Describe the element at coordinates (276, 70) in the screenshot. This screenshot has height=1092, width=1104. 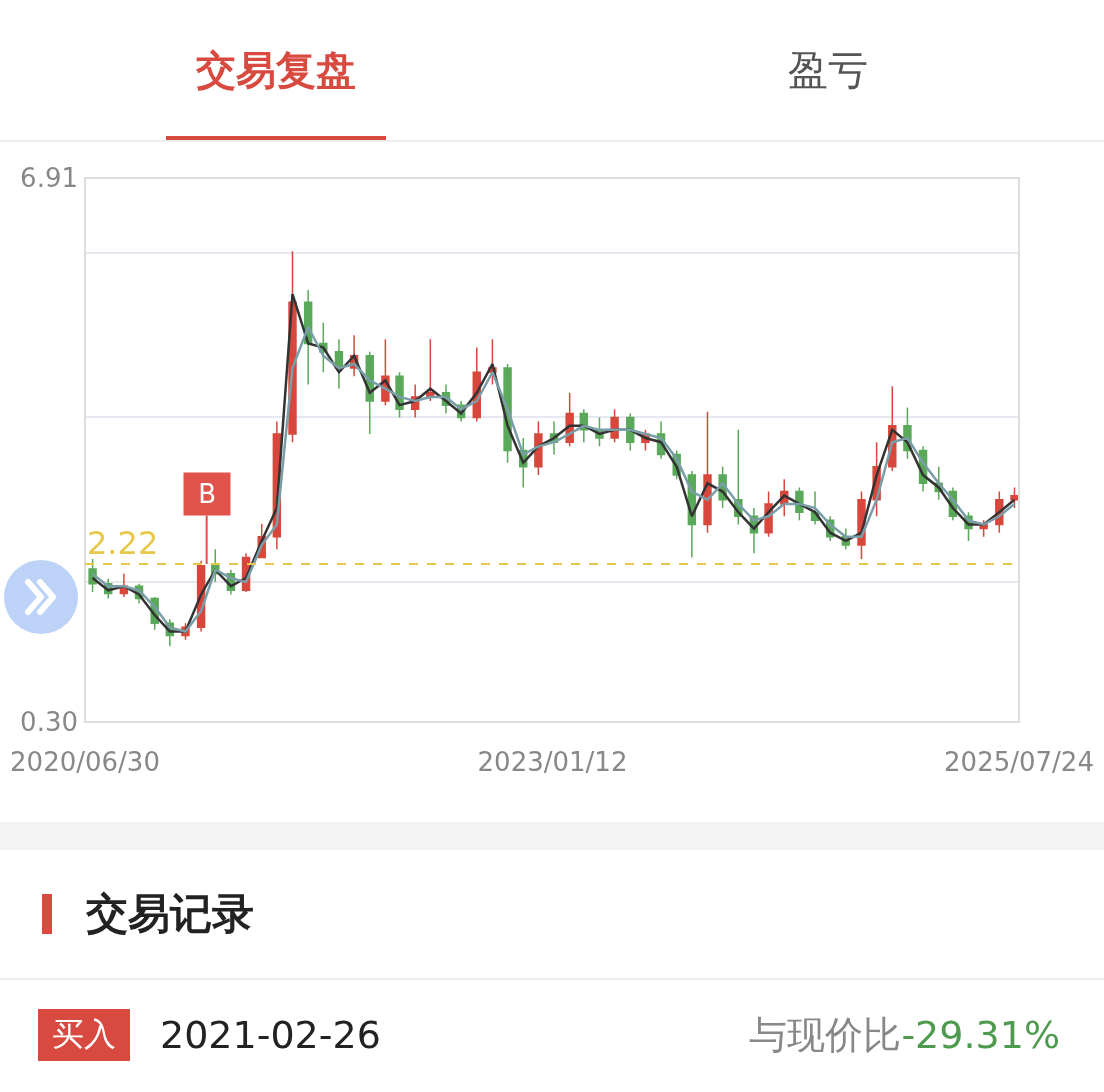
I see `text: 交易复盘` at that location.